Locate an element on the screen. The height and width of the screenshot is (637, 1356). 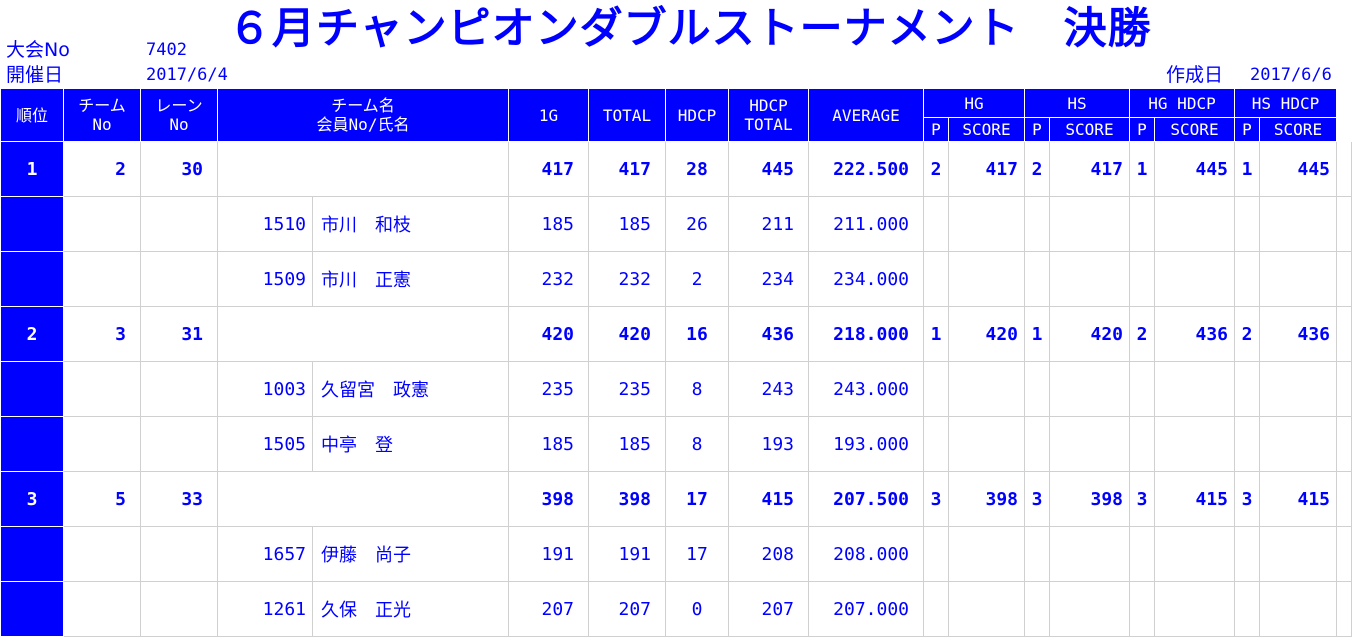
team-no-cell: 2 is located at coordinates (102, 169).